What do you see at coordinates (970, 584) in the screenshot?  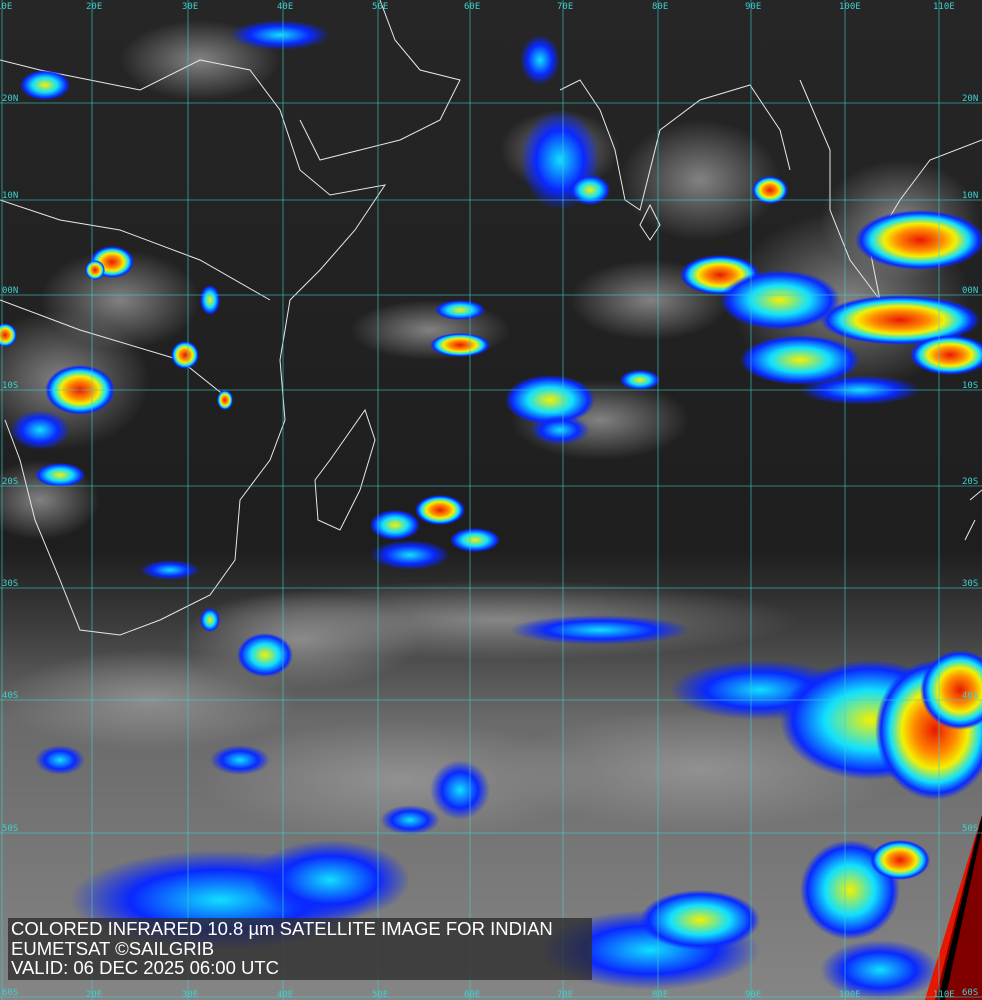 I see `latitude-label-right: 30S` at bounding box center [970, 584].